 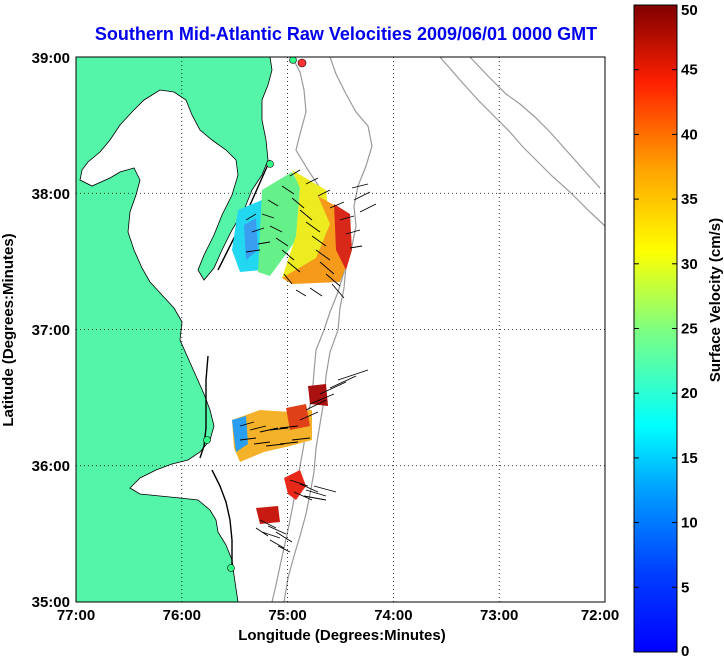 I want to click on velocity-vectors, so click(x=308, y=361).